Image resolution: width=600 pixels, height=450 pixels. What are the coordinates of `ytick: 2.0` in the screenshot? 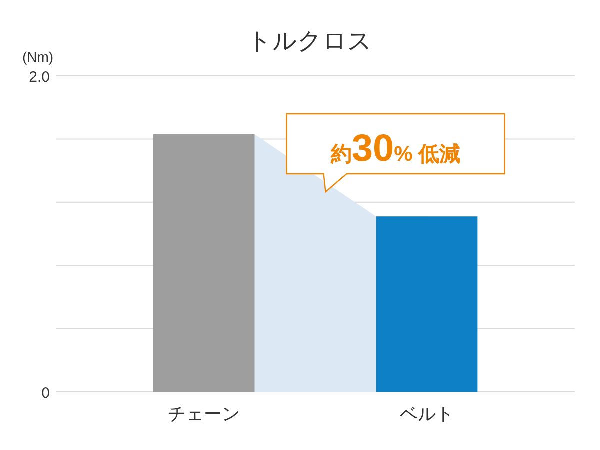 It's located at (39, 77).